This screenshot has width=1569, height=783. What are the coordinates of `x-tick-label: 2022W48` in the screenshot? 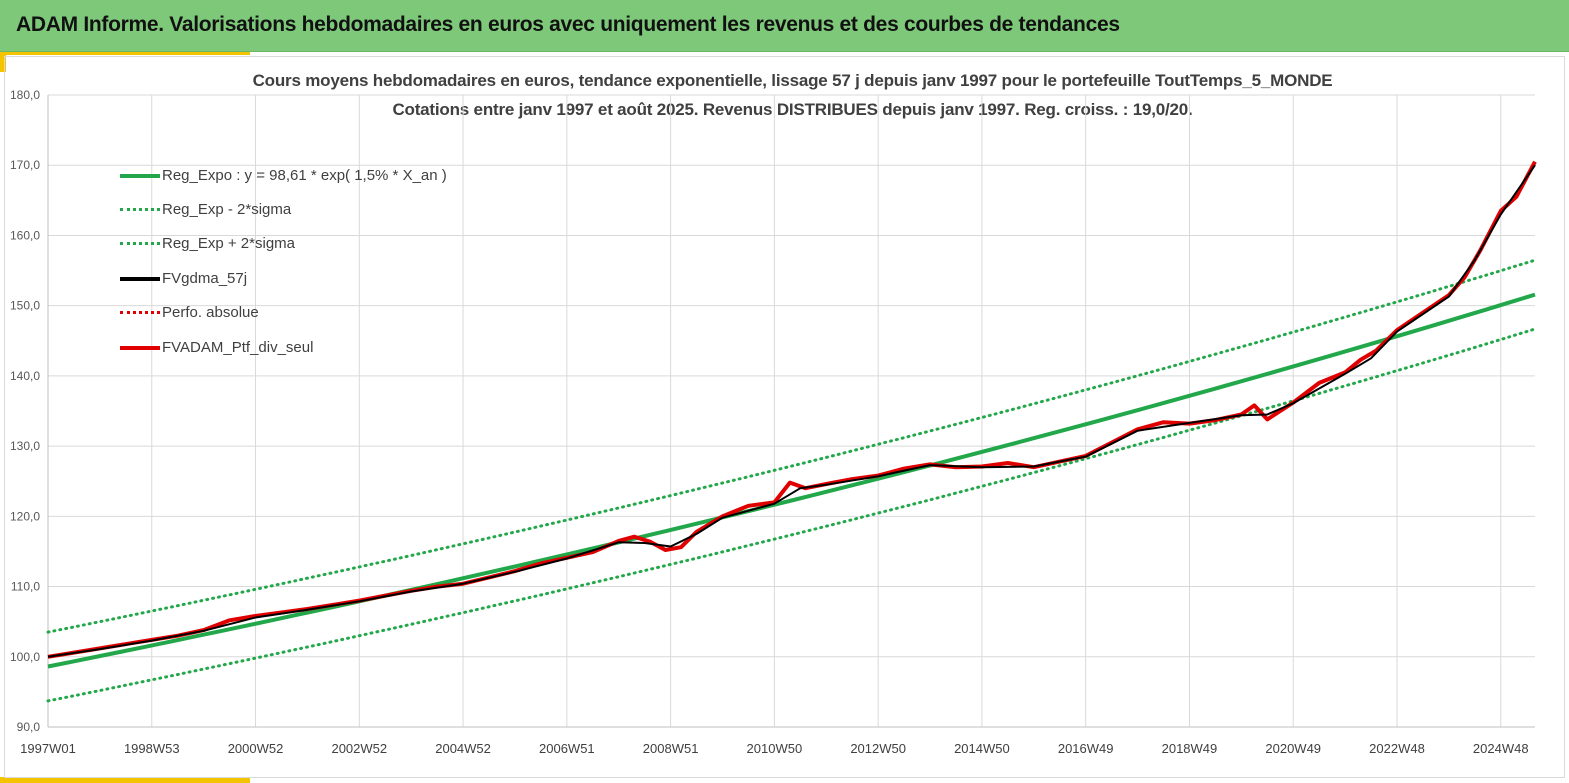 It's located at (1397, 748).